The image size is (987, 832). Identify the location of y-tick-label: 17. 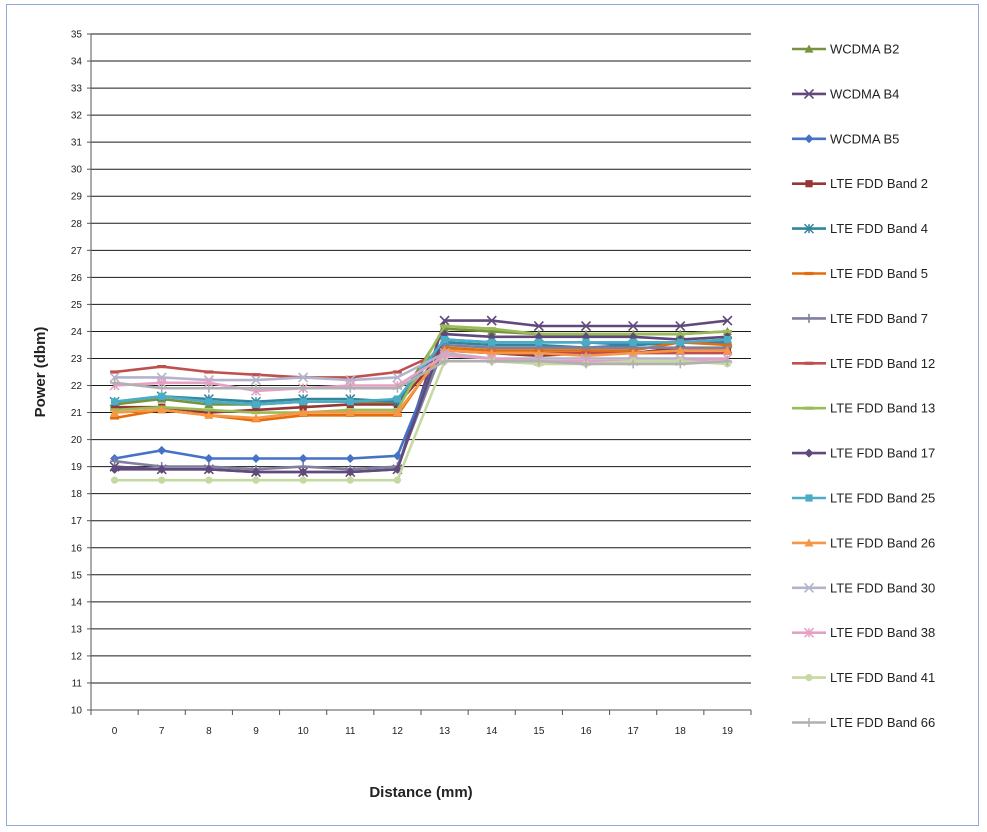
(77, 521).